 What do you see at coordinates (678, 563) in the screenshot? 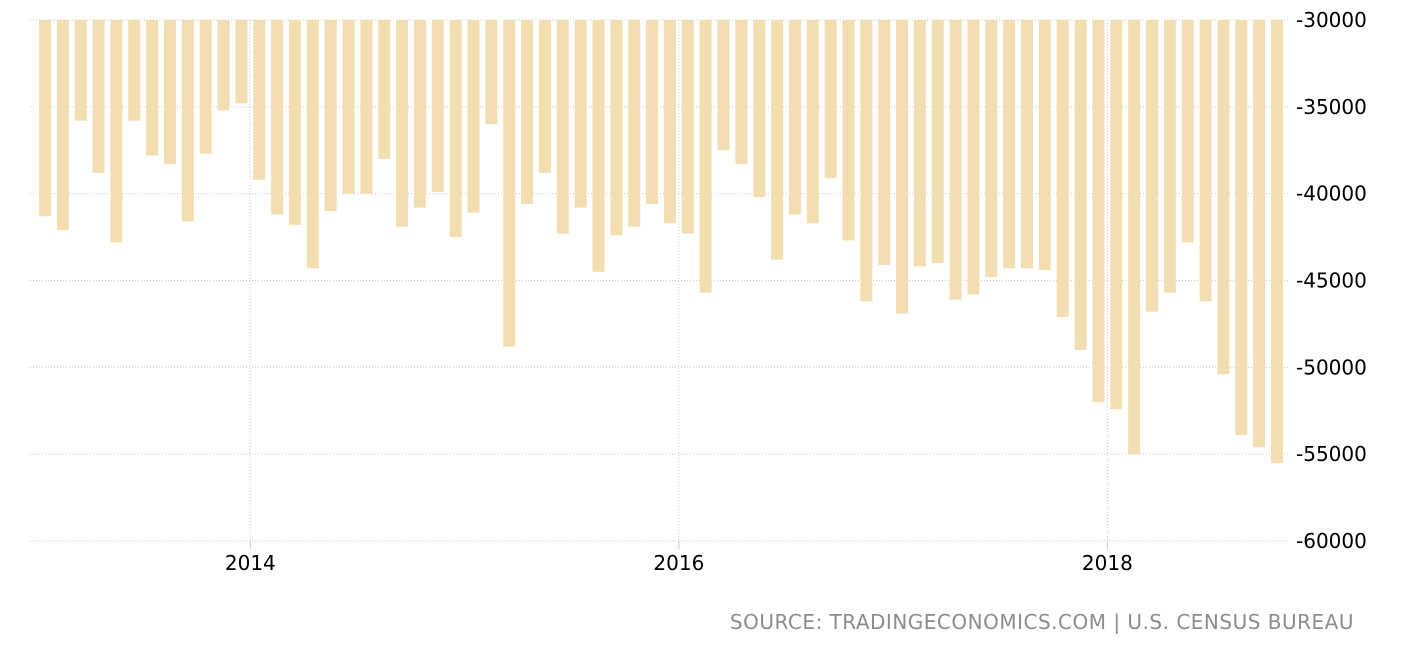
I see `x-tick-label: 2016` at bounding box center [678, 563].